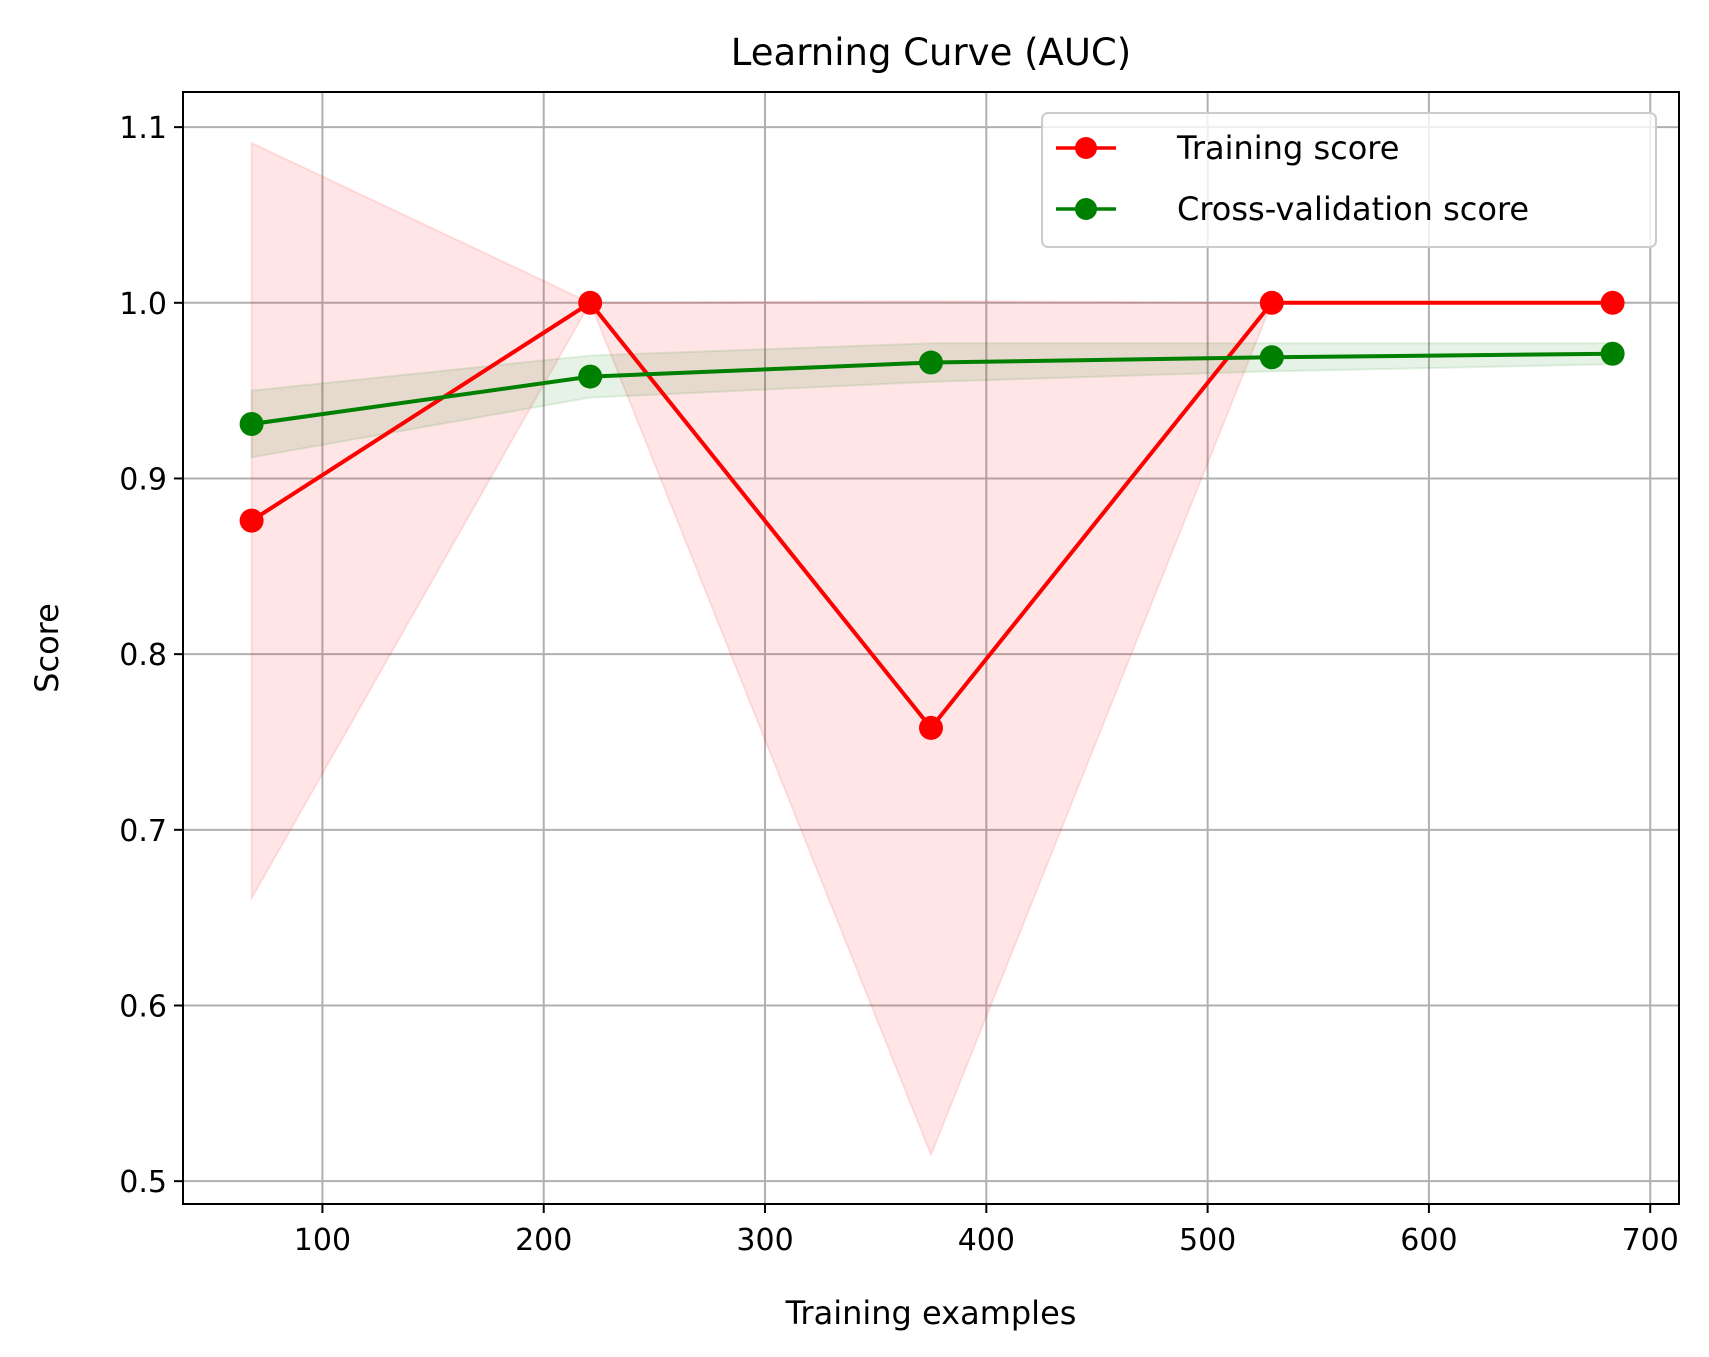 Image resolution: width=1709 pixels, height=1357 pixels. I want to click on legend-label-cross-validation: Cross-validation score, so click(1353, 209).